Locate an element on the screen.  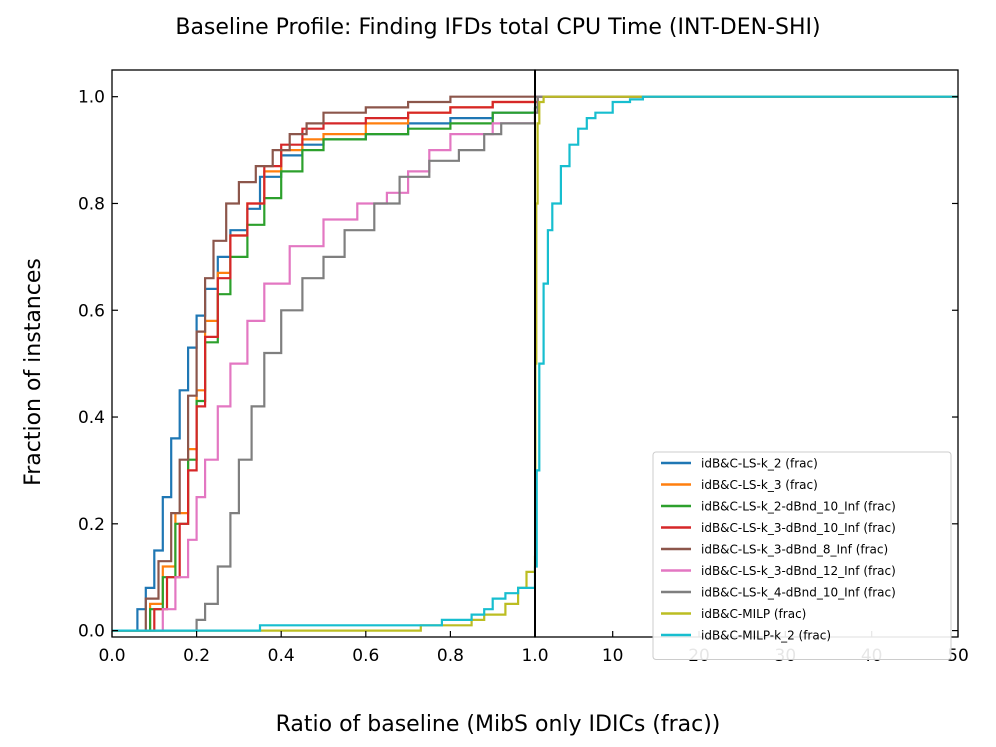
x-tick-label-left: 0.2 is located at coordinates (196, 656).